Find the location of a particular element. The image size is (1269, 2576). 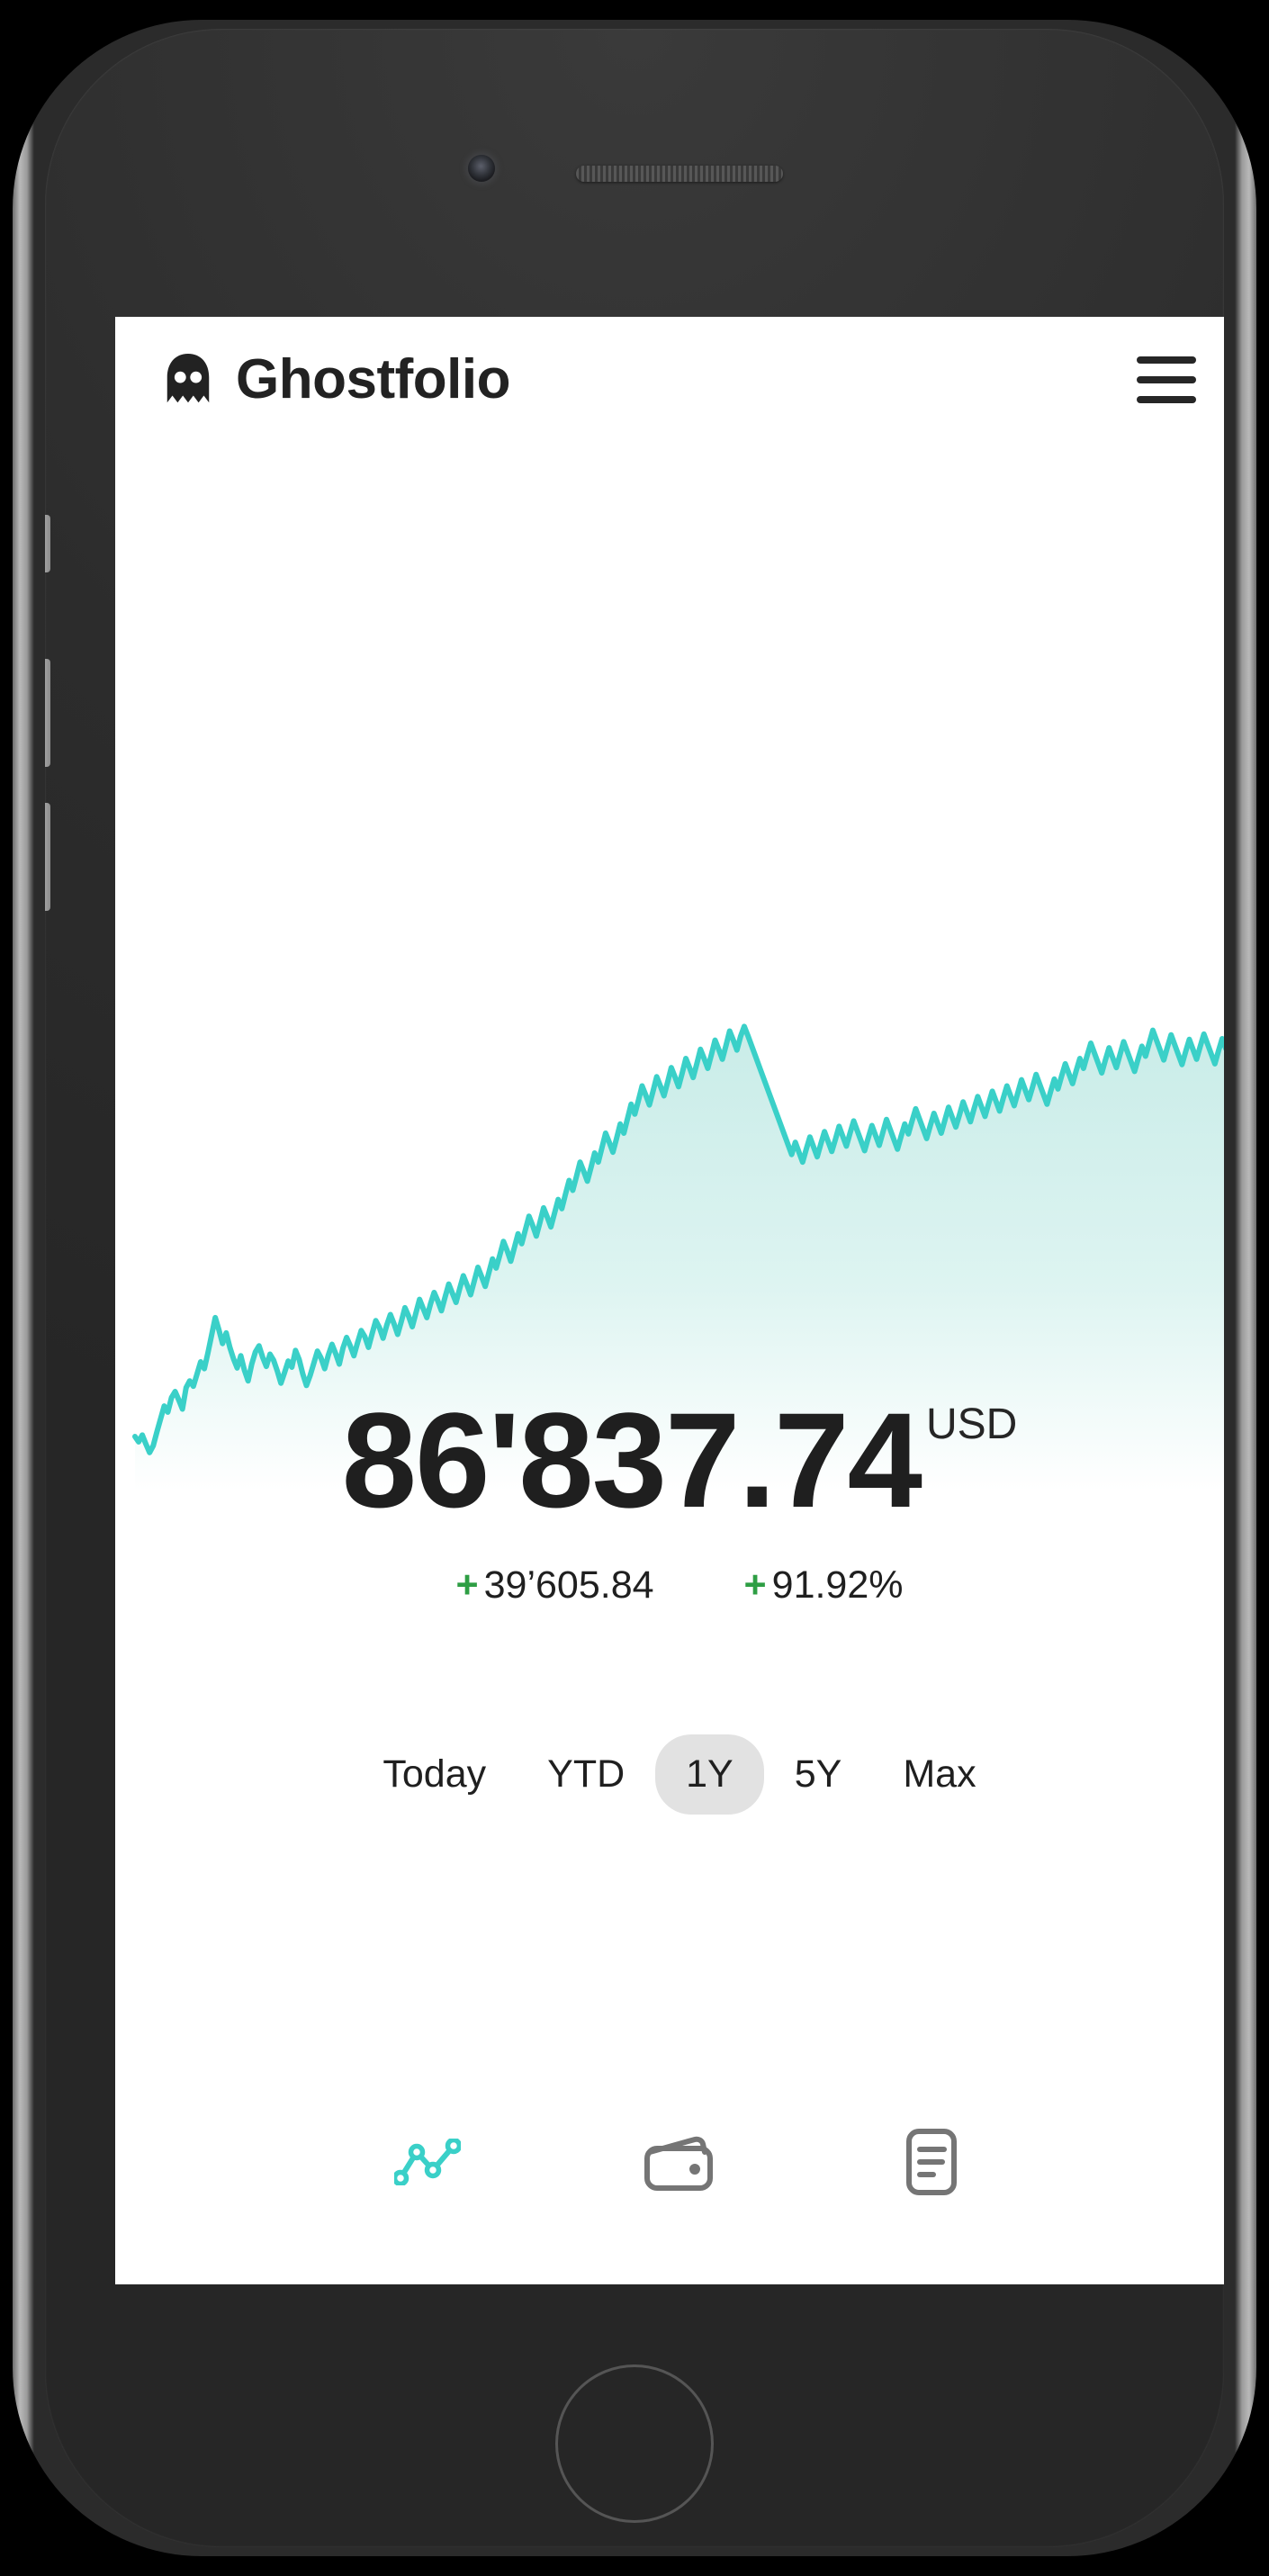

document-icon is located at coordinates (931, 2162).